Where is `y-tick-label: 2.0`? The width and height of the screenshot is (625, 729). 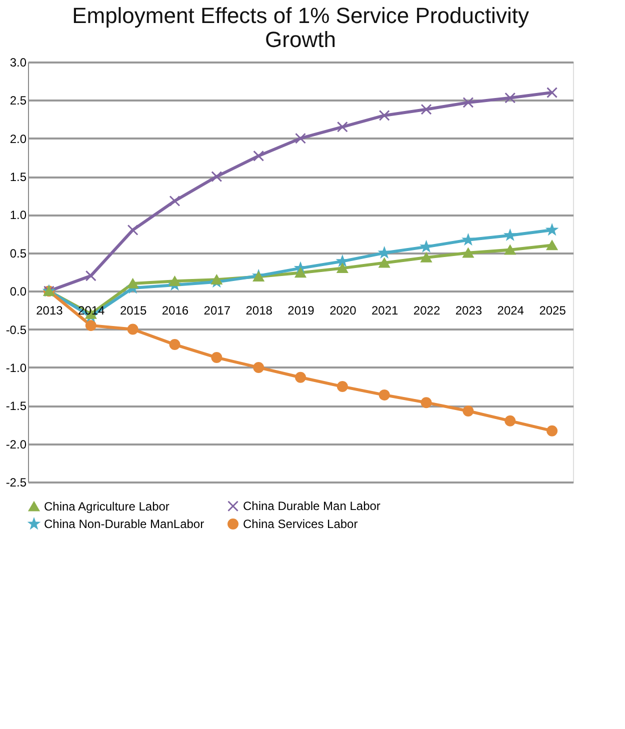
y-tick-label: 2.0 is located at coordinates (18, 139).